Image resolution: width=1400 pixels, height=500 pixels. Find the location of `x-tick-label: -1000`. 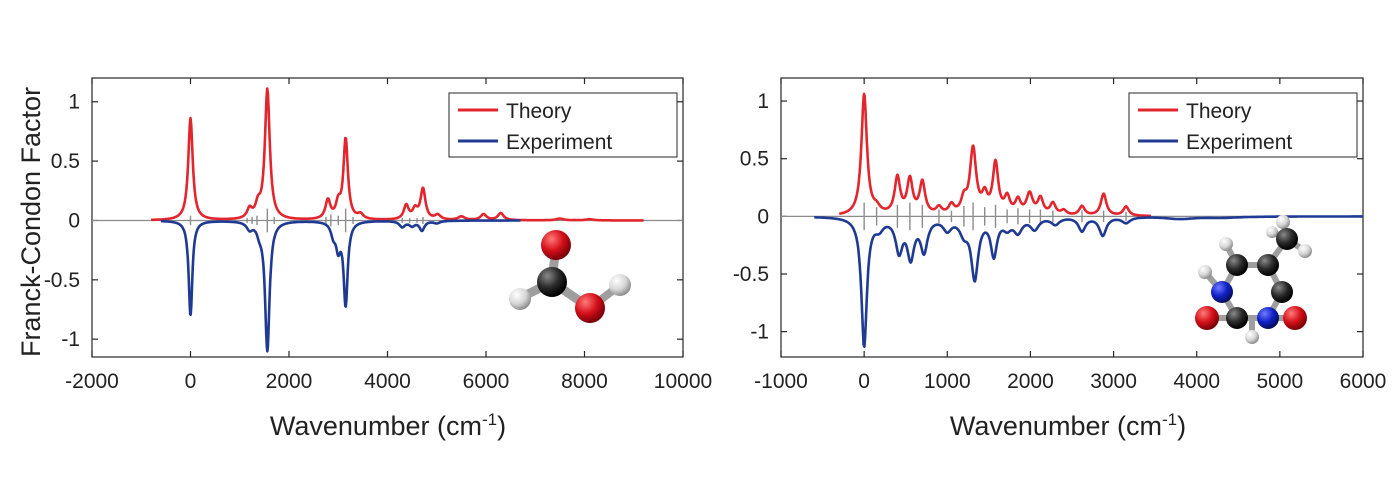

x-tick-label: -1000 is located at coordinates (781, 381).